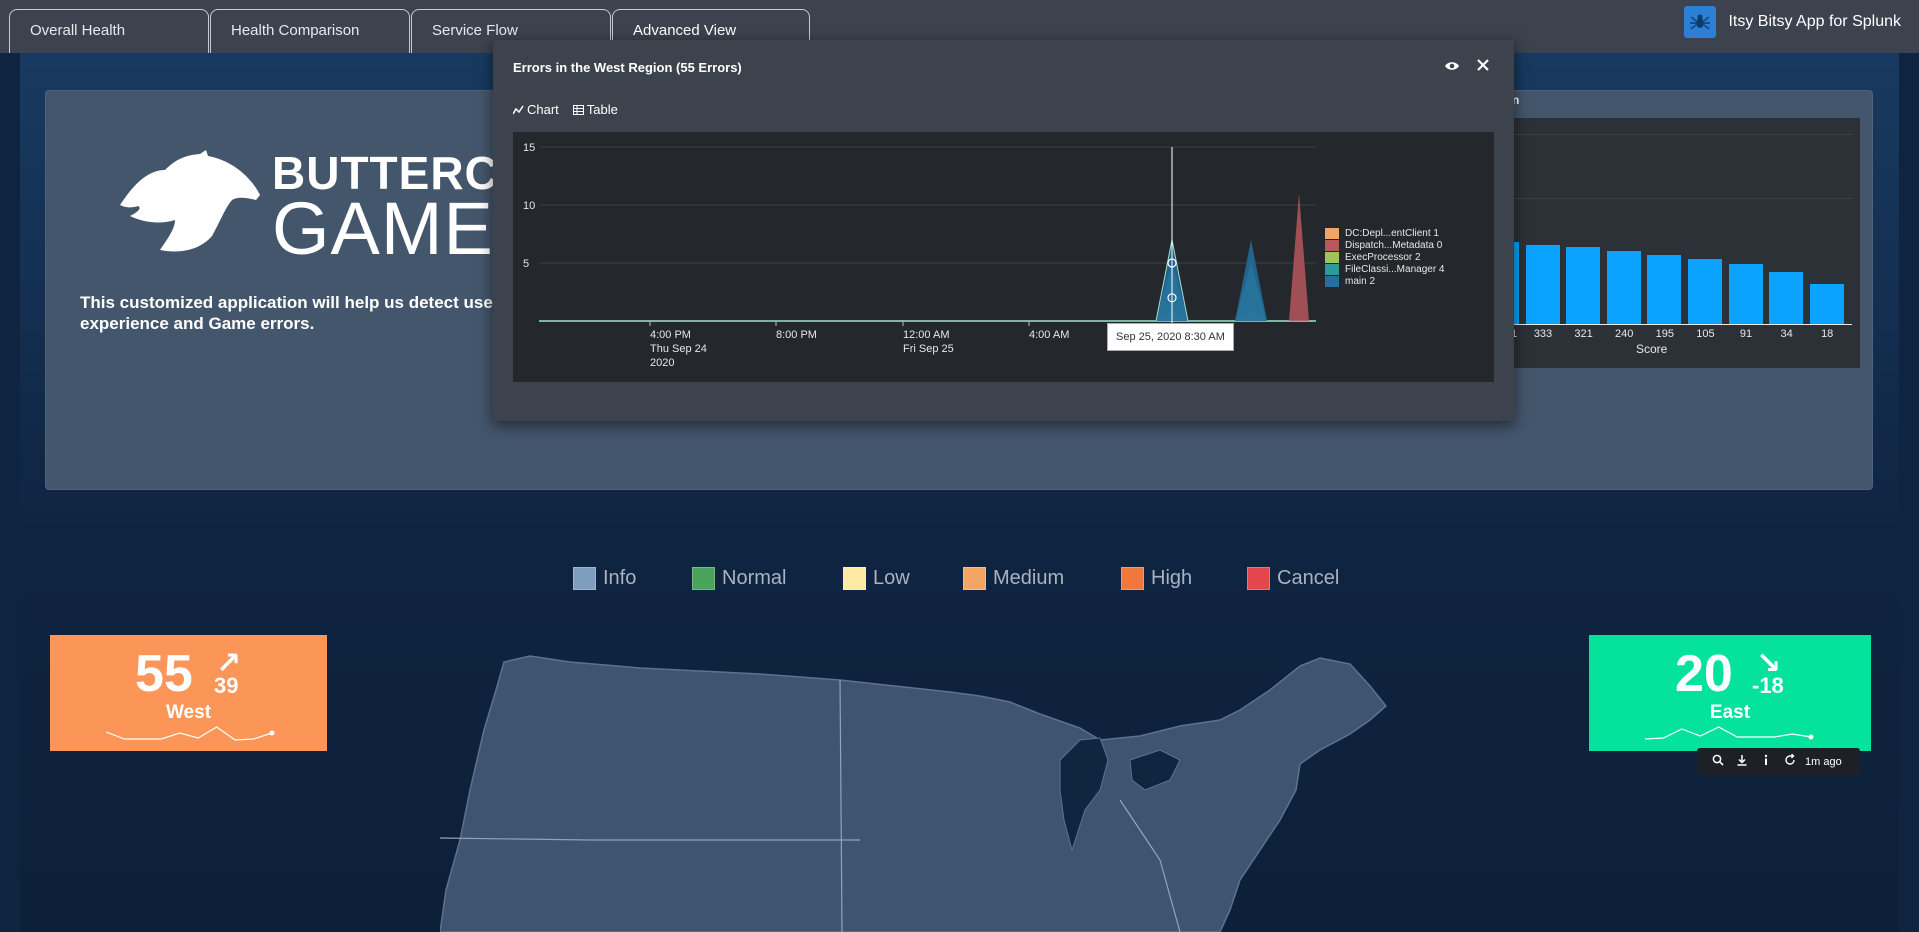 This screenshot has height=932, width=1919. What do you see at coordinates (1392, 233) in the screenshot?
I see `legend-label: DC:Depl...entClient 1` at bounding box center [1392, 233].